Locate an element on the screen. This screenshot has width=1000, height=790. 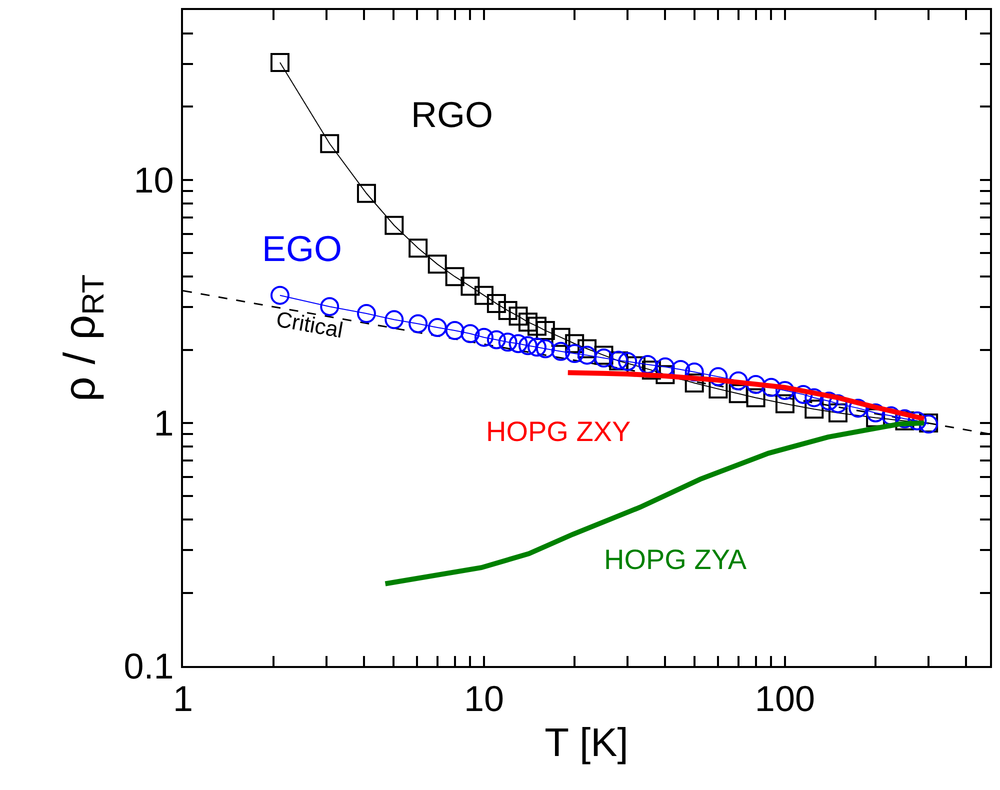
x-tick-label: 100 is located at coordinates (784, 699).